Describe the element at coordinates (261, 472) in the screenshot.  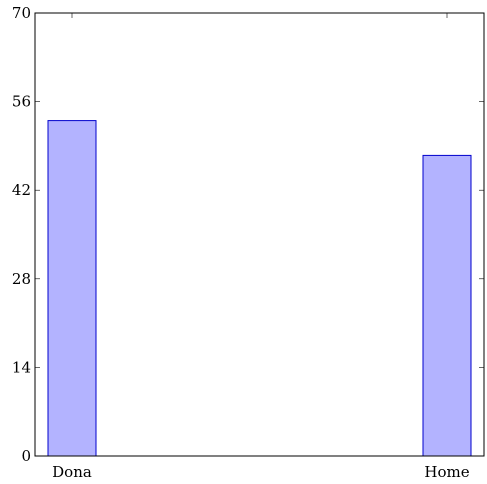
I see `x-tick-labels: Dona Home` at that location.